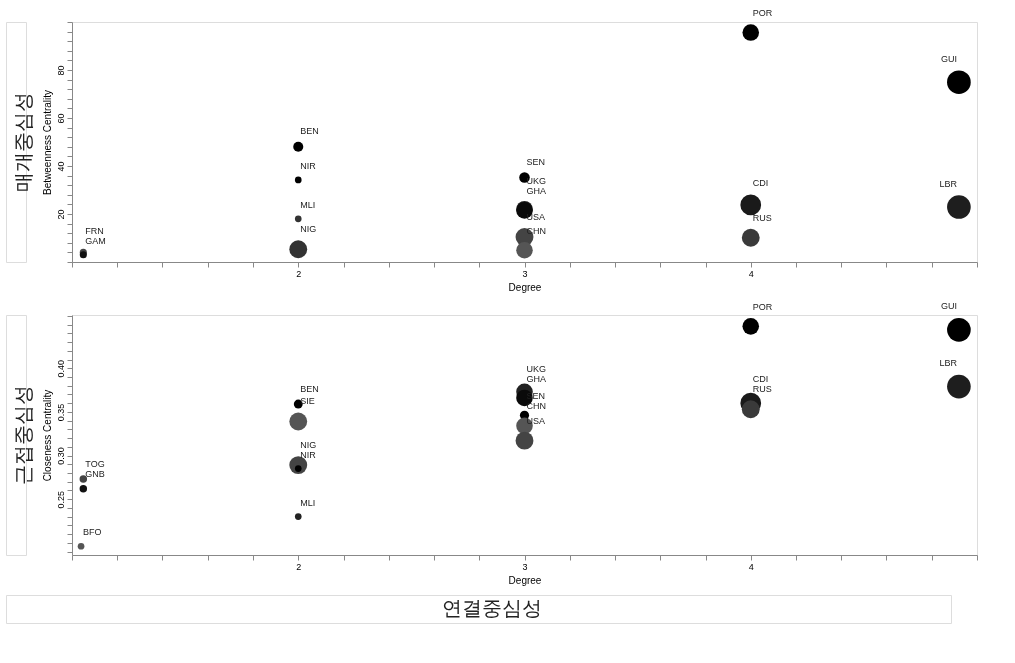  What do you see at coordinates (60, 118) in the screenshot?
I see `y-tick-label: 60` at bounding box center [60, 118].